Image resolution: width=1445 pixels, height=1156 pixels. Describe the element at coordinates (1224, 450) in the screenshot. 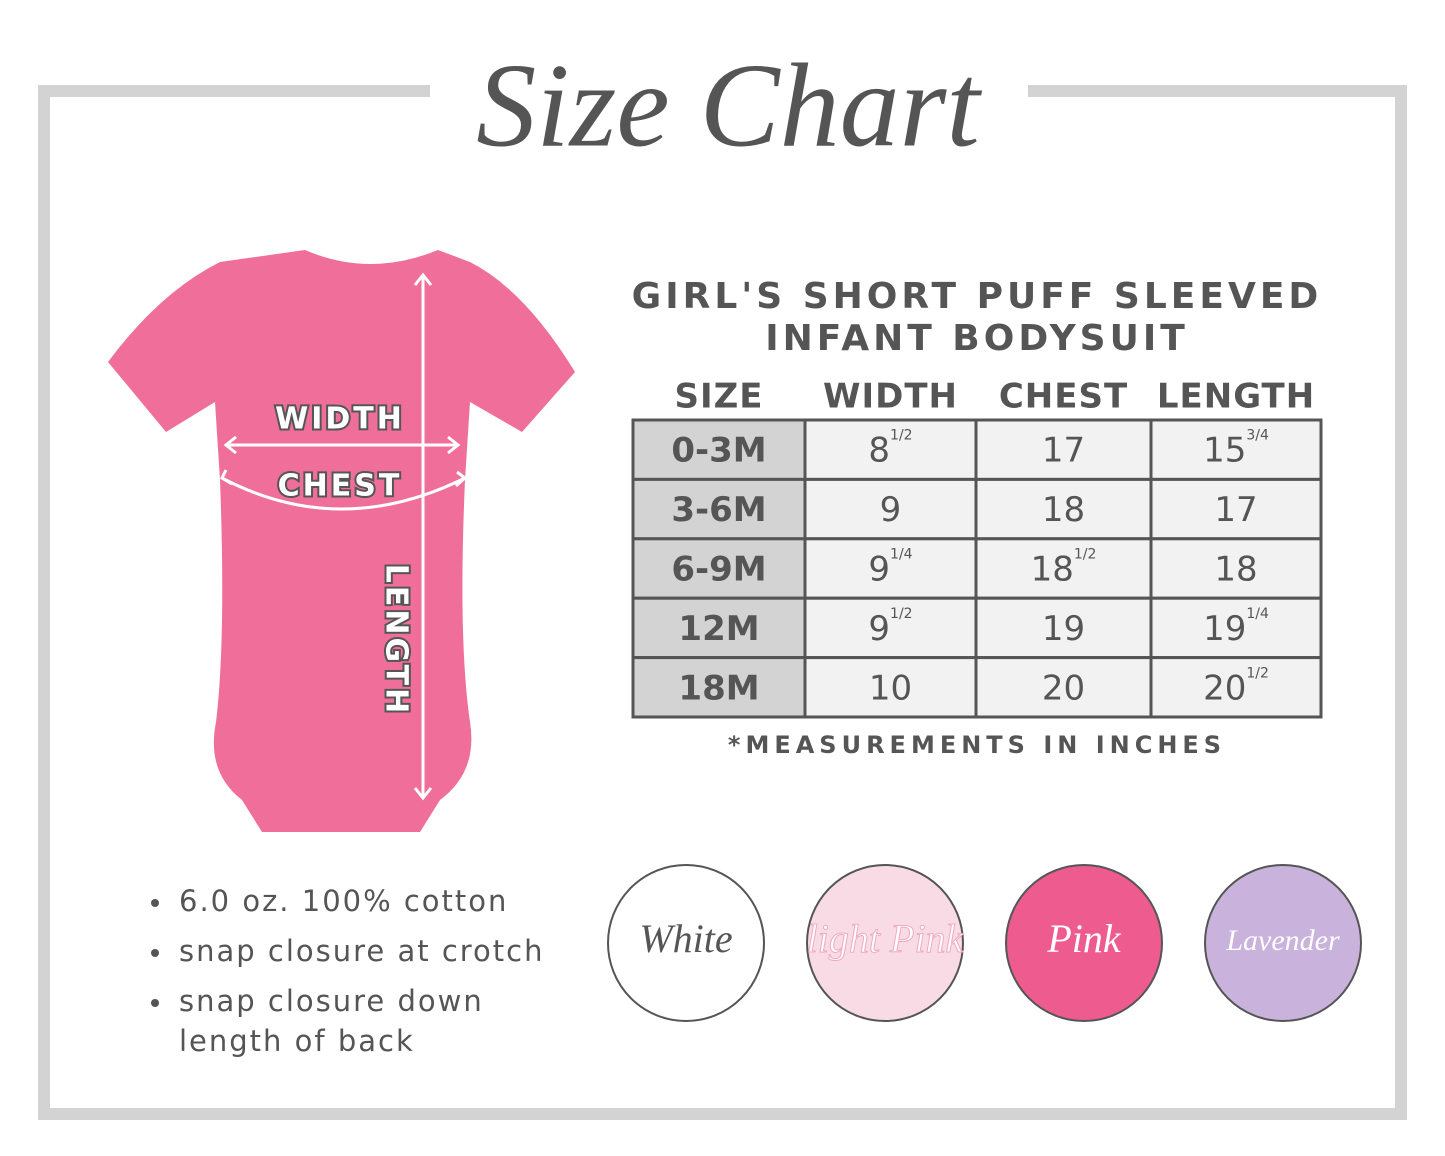

I see `cell-whole: 15` at that location.